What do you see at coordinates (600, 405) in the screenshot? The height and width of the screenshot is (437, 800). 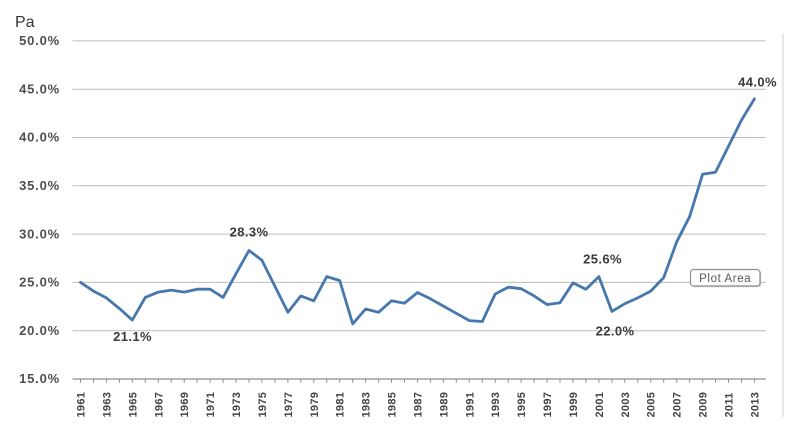 I see `svg-text: 2001` at bounding box center [600, 405].